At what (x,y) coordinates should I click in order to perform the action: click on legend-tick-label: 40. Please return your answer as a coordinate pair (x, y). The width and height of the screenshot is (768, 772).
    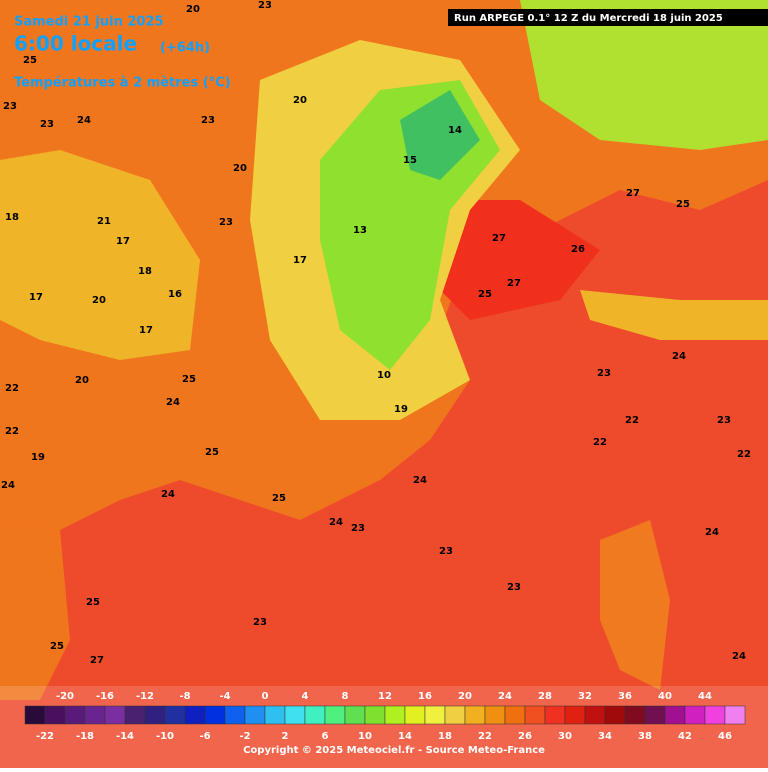
    Looking at the image, I should click on (665, 696).